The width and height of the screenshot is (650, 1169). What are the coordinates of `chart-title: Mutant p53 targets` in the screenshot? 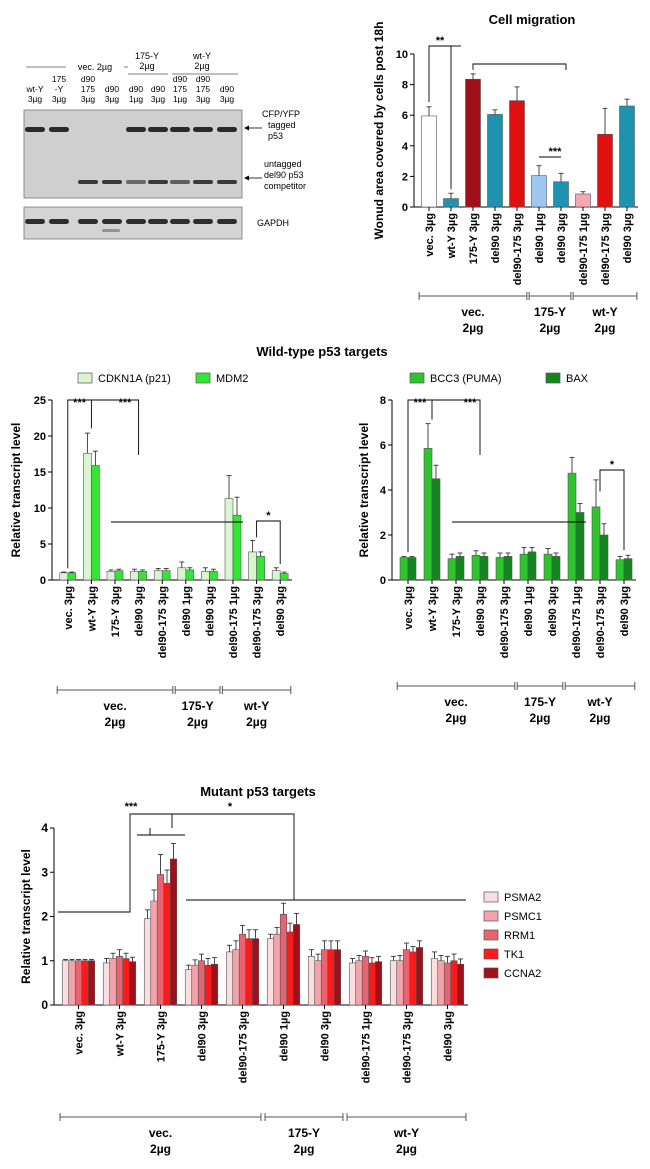 It's located at (258, 791).